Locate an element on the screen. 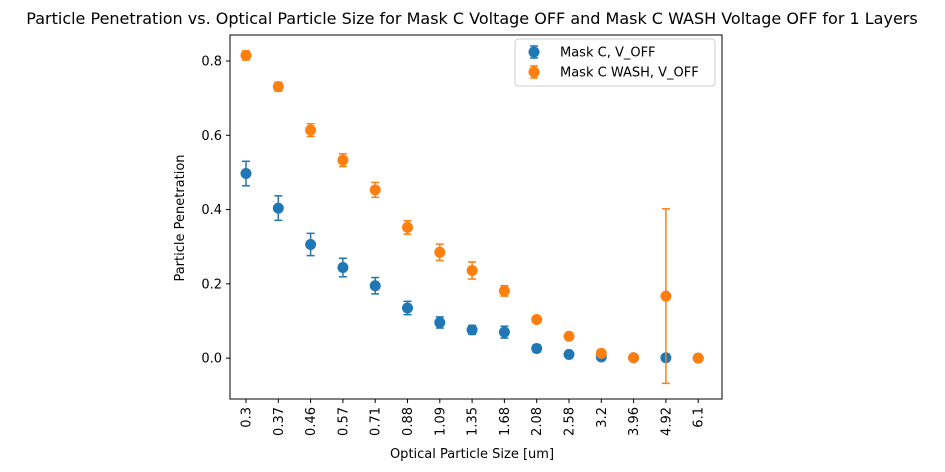 The height and width of the screenshot is (472, 945). x-tick-label: 2.58 is located at coordinates (570, 421).